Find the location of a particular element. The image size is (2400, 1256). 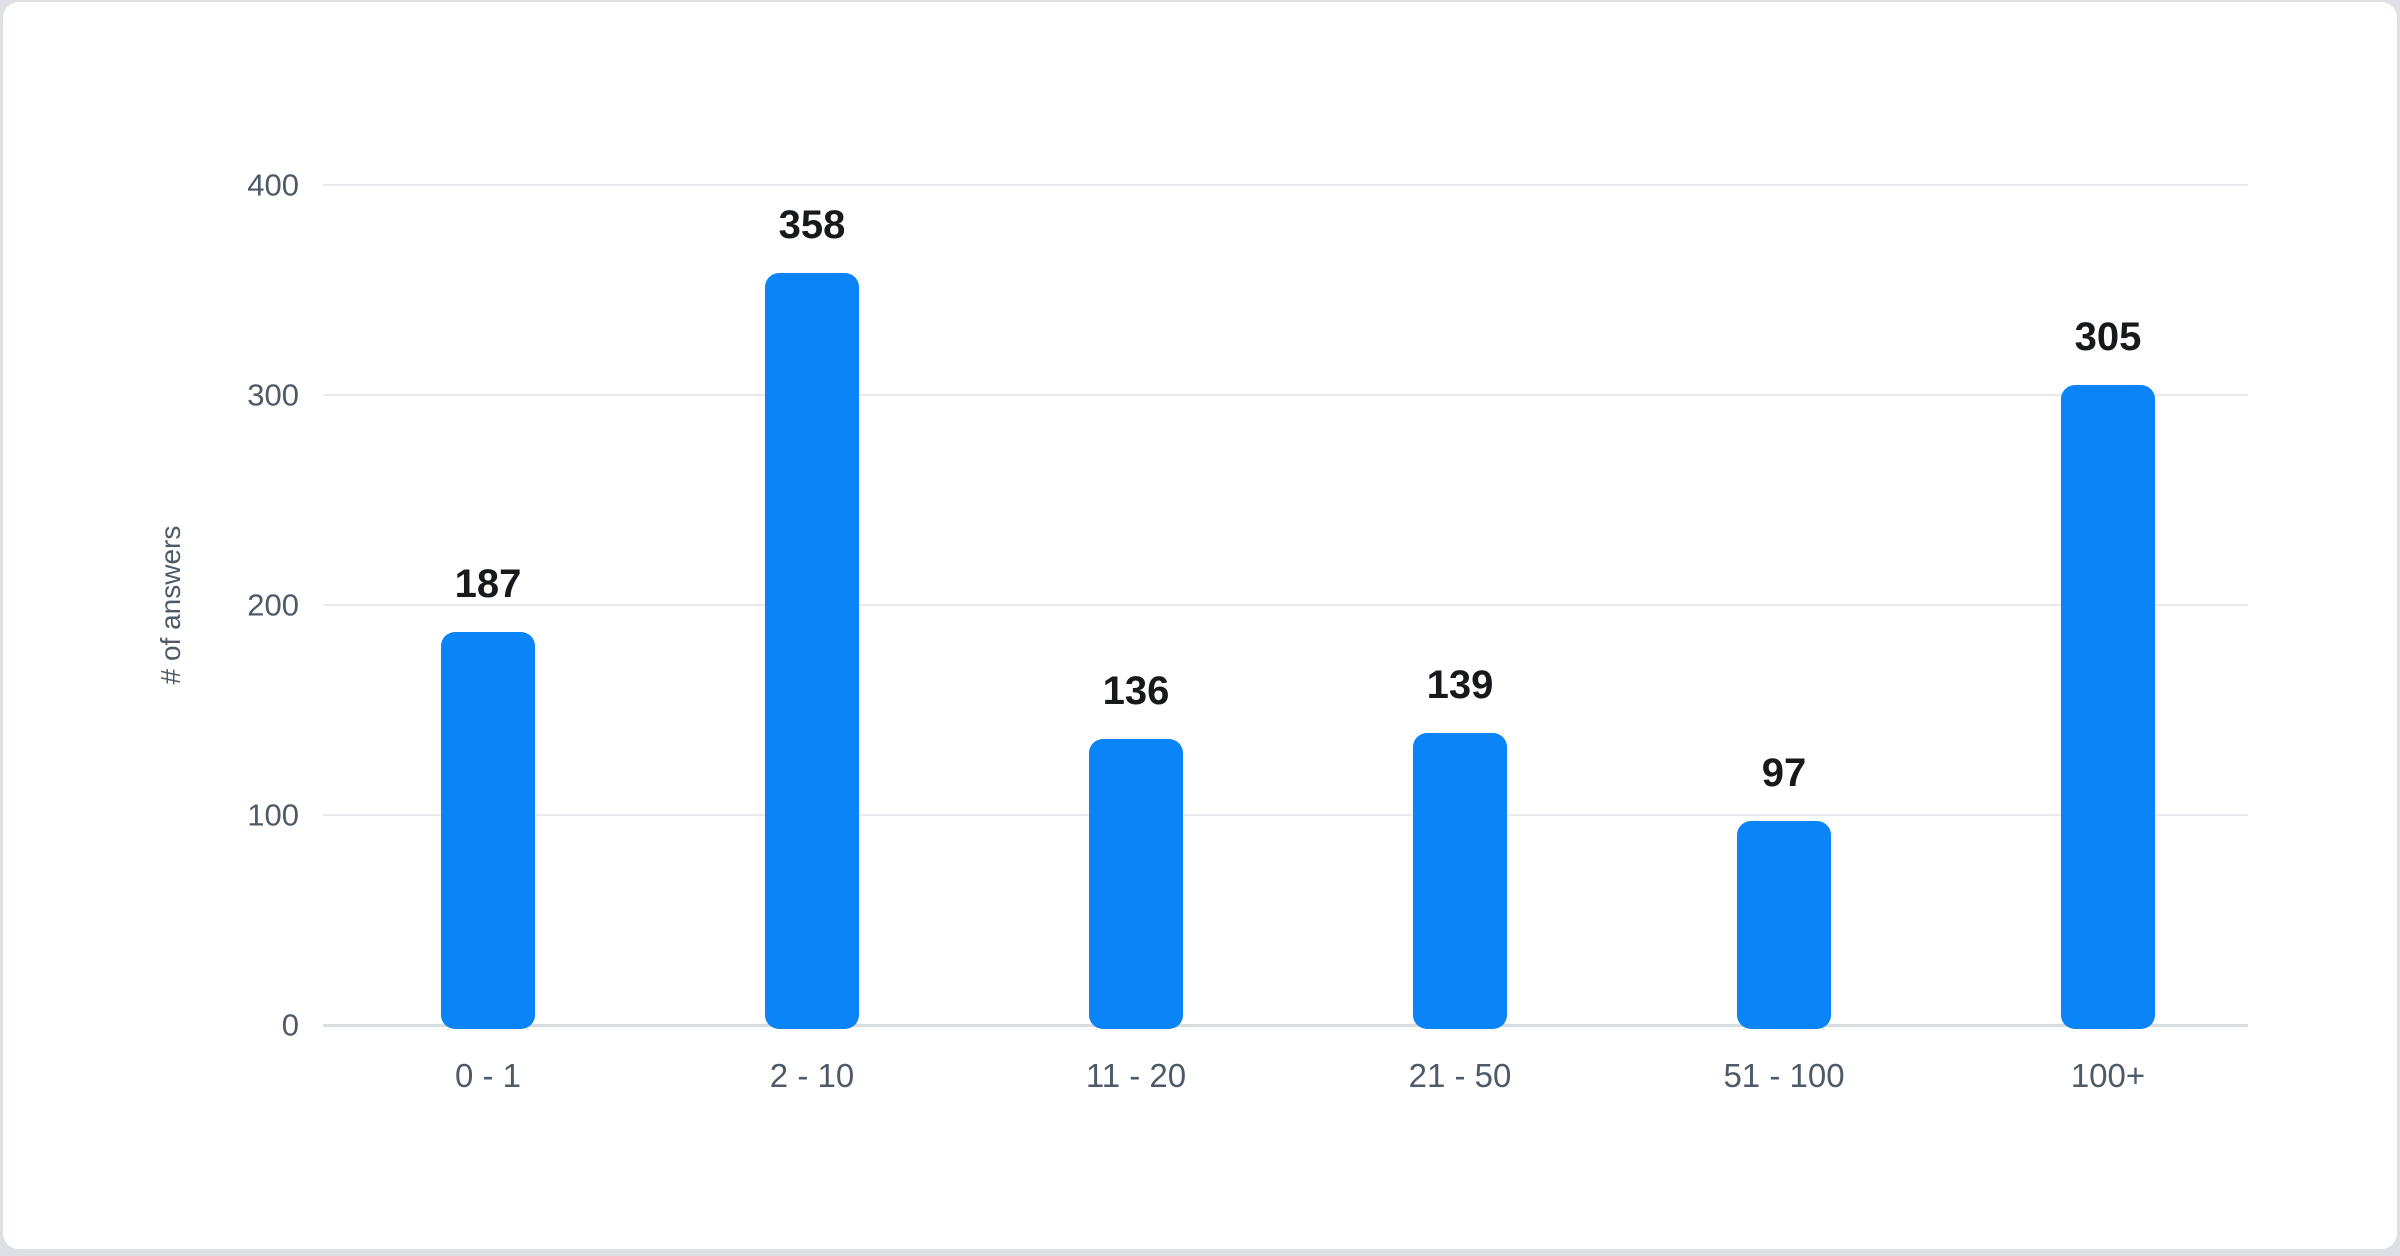

y-tick-label: 200 is located at coordinates (273, 605).